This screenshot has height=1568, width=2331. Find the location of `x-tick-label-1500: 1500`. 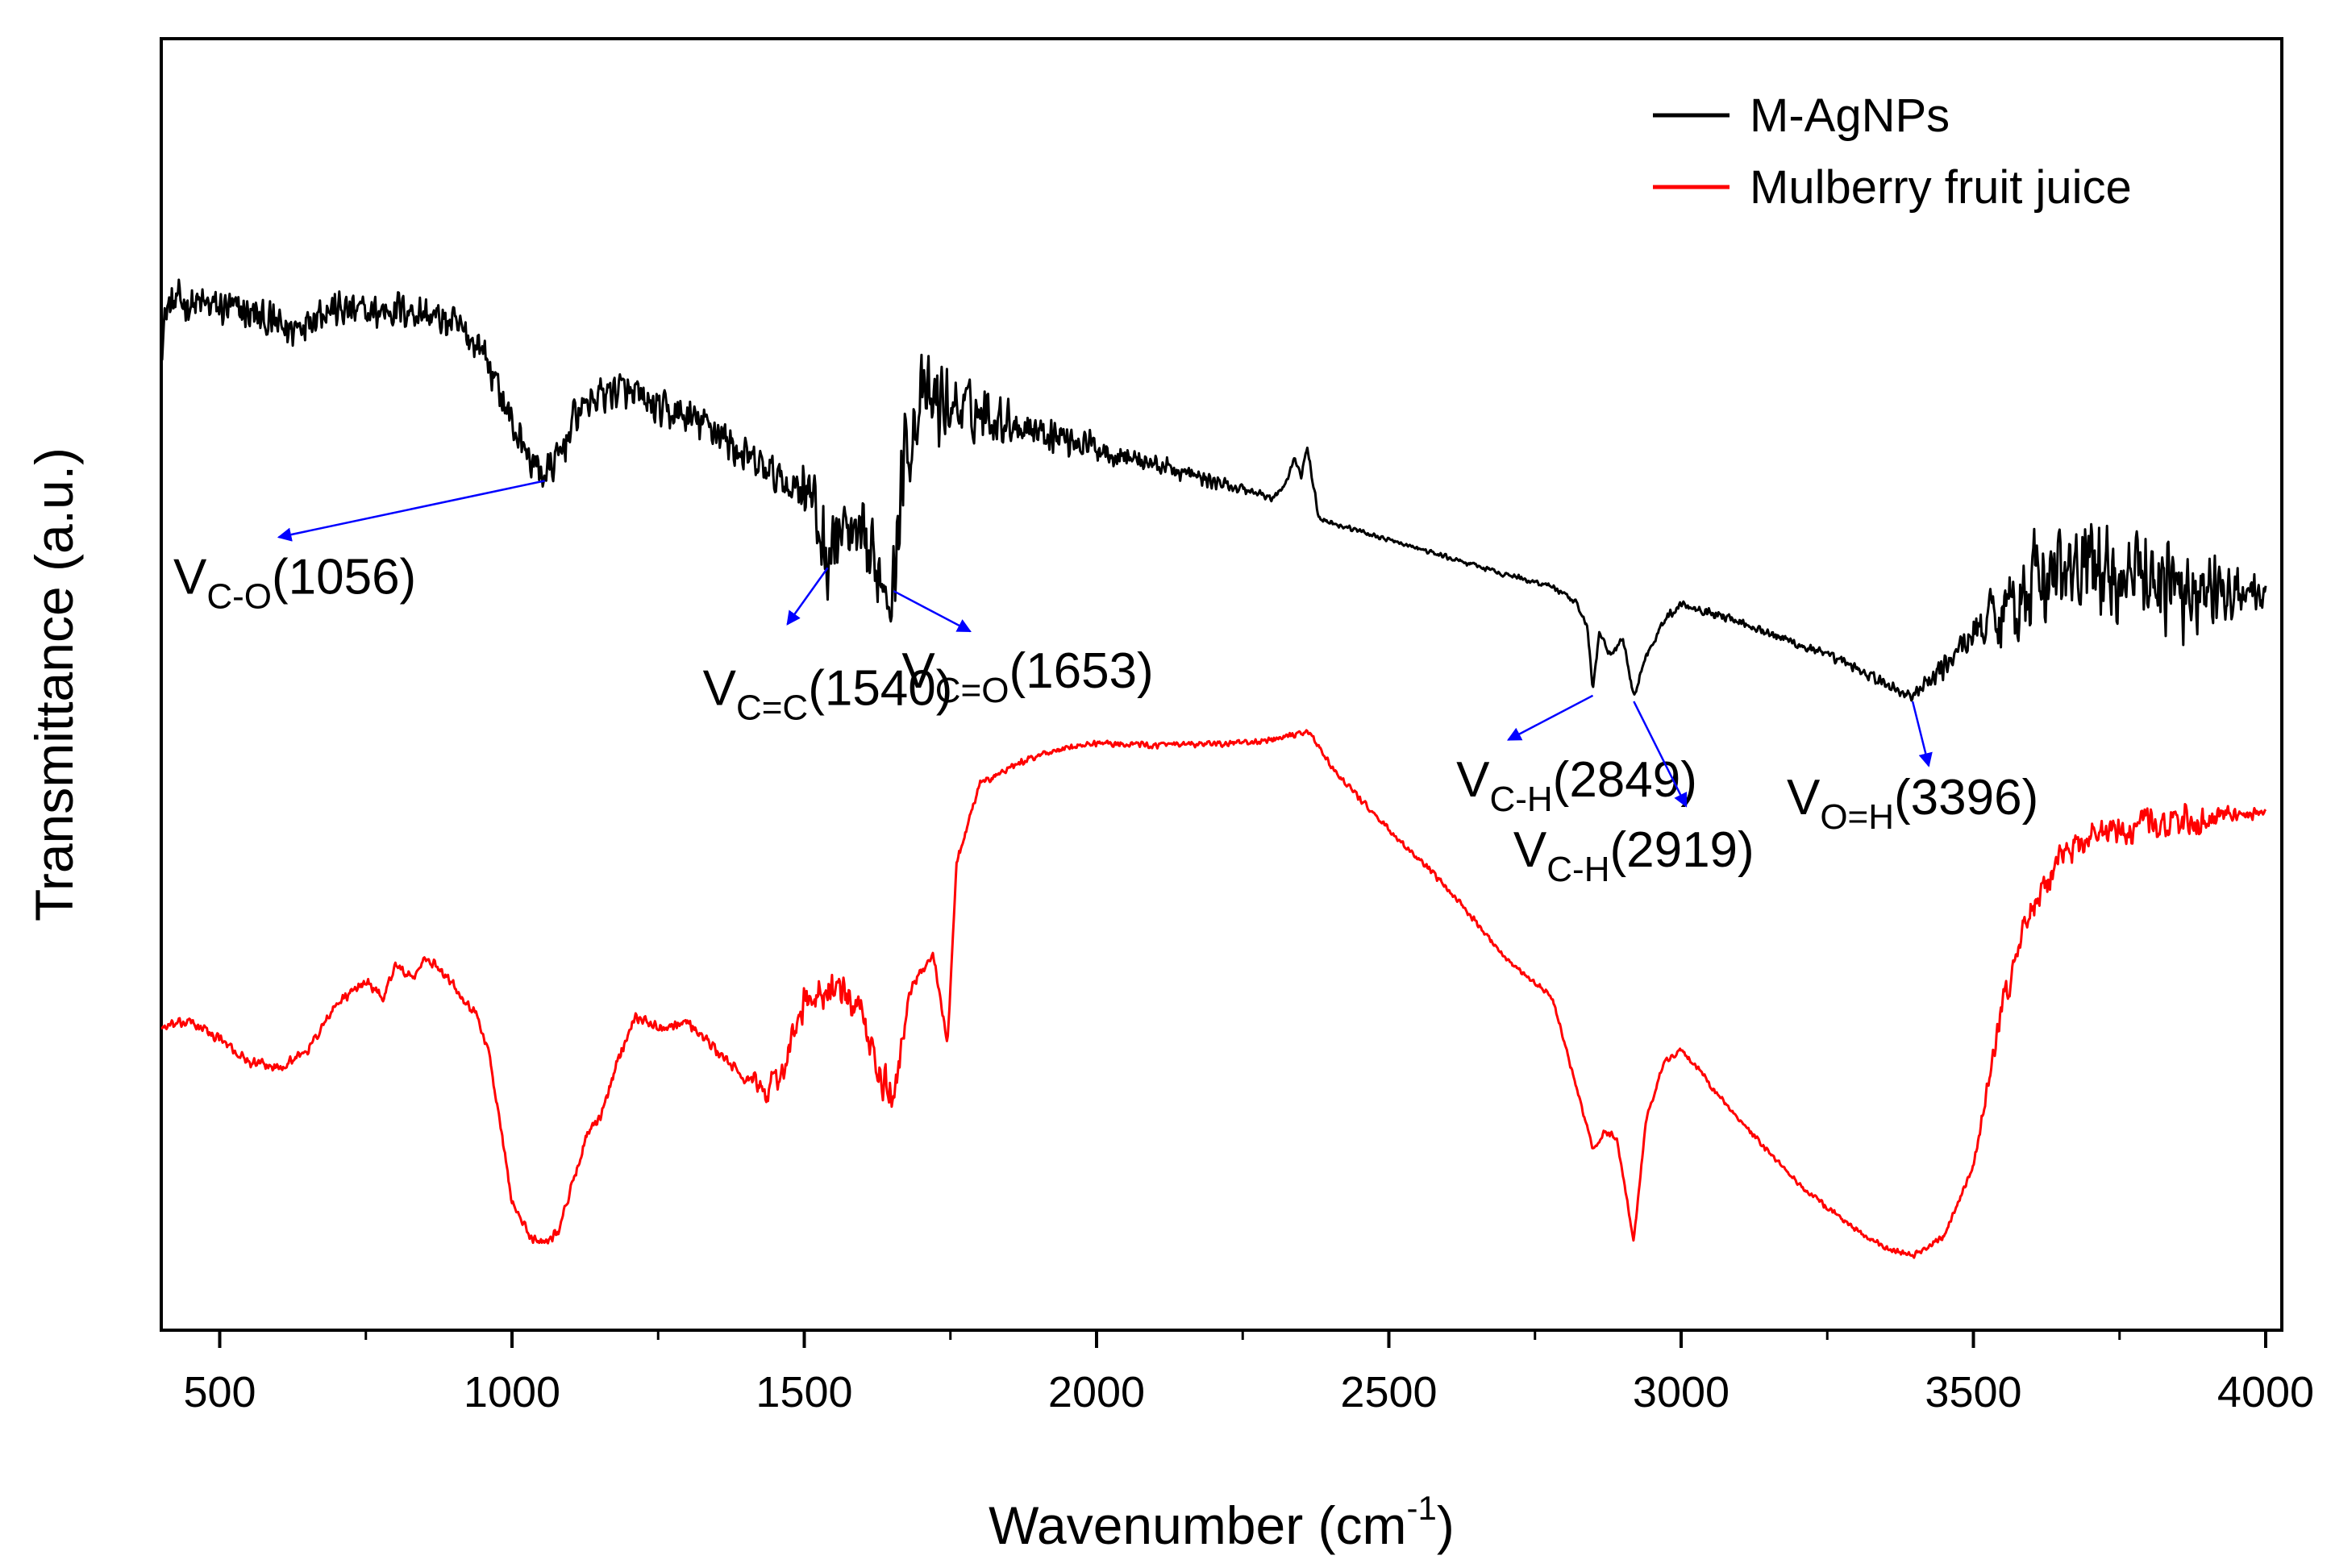

x-tick-label-1500: 1500 is located at coordinates (803, 1392).